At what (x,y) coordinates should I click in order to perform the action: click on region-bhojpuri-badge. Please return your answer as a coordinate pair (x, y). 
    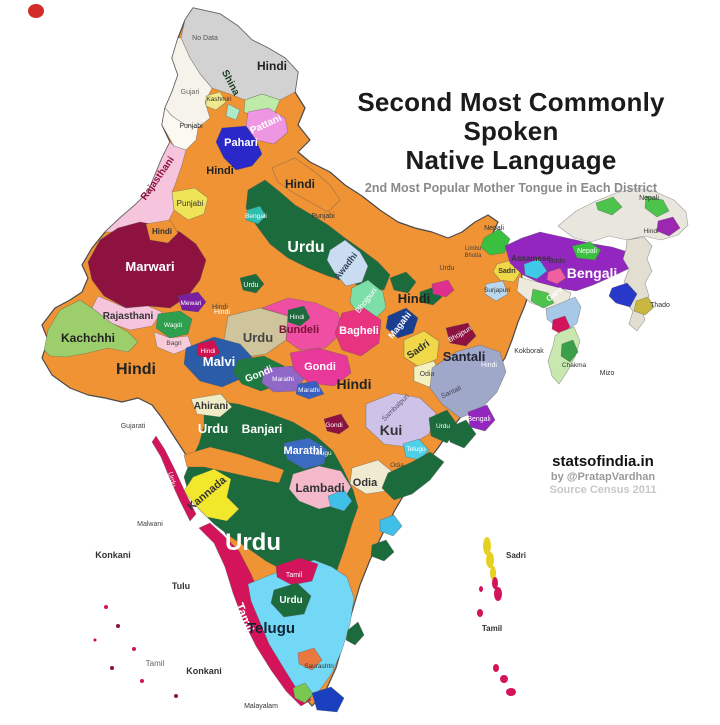
    Looking at the image, I should click on (461, 334).